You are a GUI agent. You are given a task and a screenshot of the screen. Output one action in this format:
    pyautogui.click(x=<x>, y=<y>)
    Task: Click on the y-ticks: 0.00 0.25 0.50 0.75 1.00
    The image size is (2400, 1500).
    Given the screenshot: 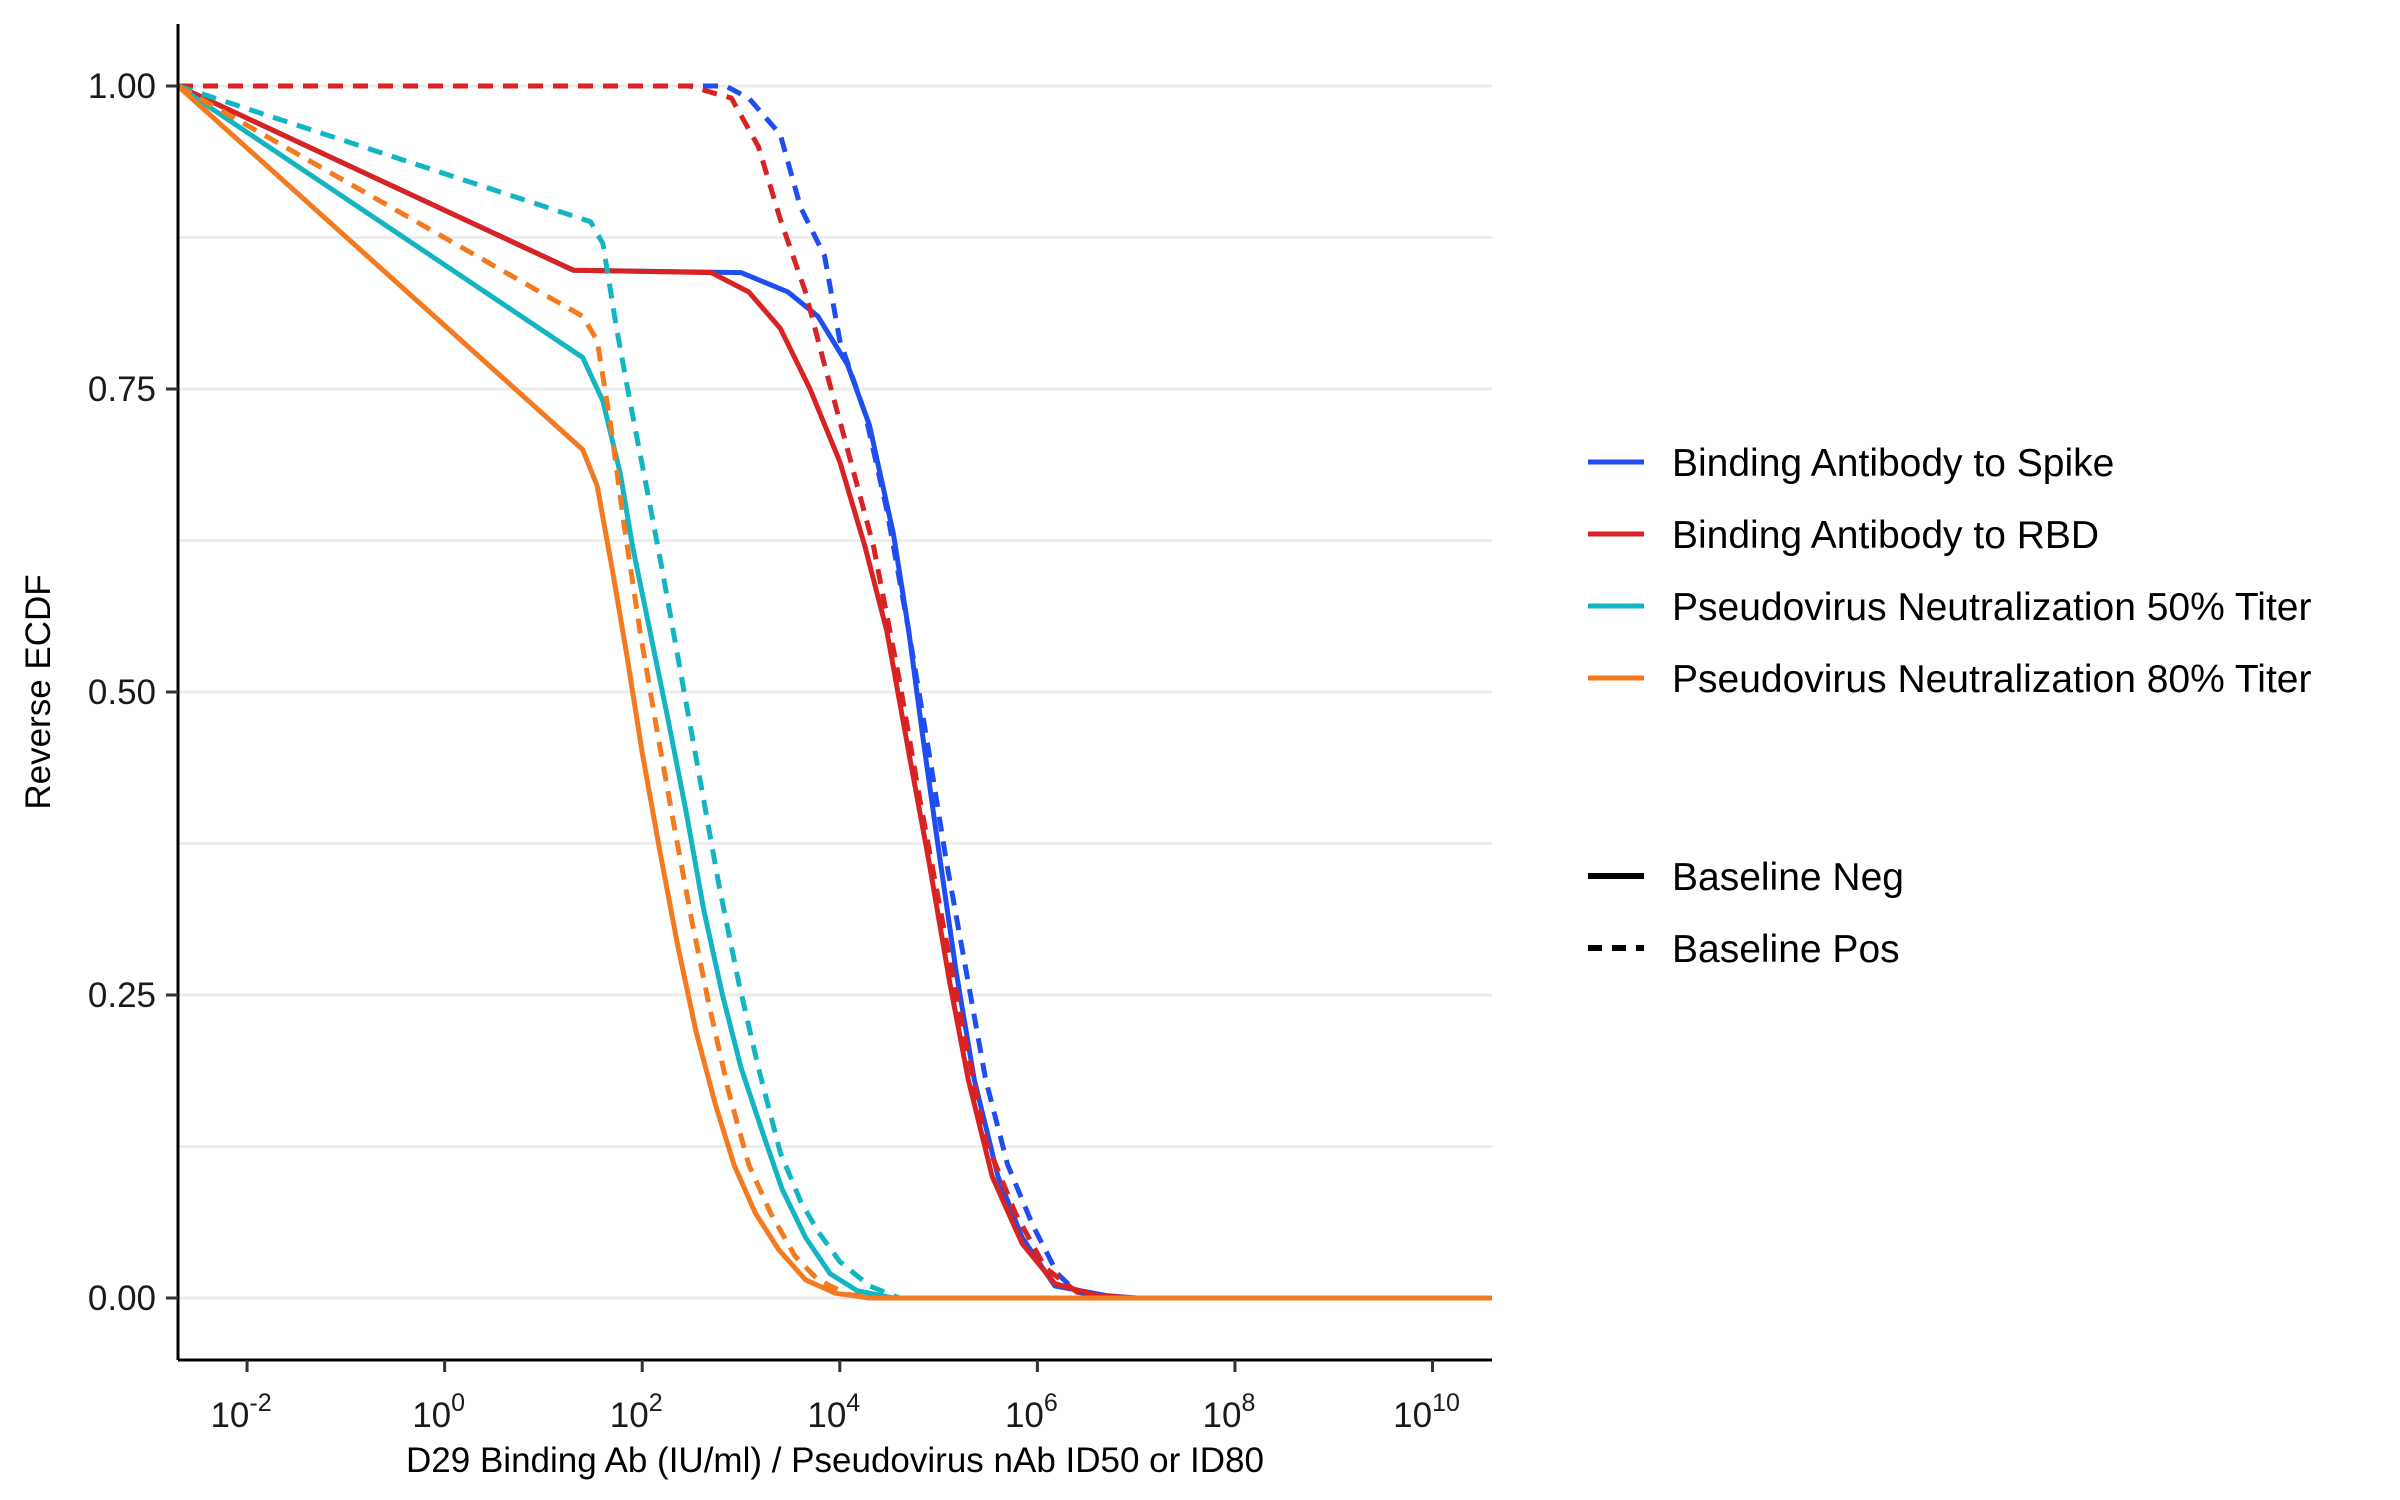 What is the action you would take?
    pyautogui.click(x=133, y=692)
    